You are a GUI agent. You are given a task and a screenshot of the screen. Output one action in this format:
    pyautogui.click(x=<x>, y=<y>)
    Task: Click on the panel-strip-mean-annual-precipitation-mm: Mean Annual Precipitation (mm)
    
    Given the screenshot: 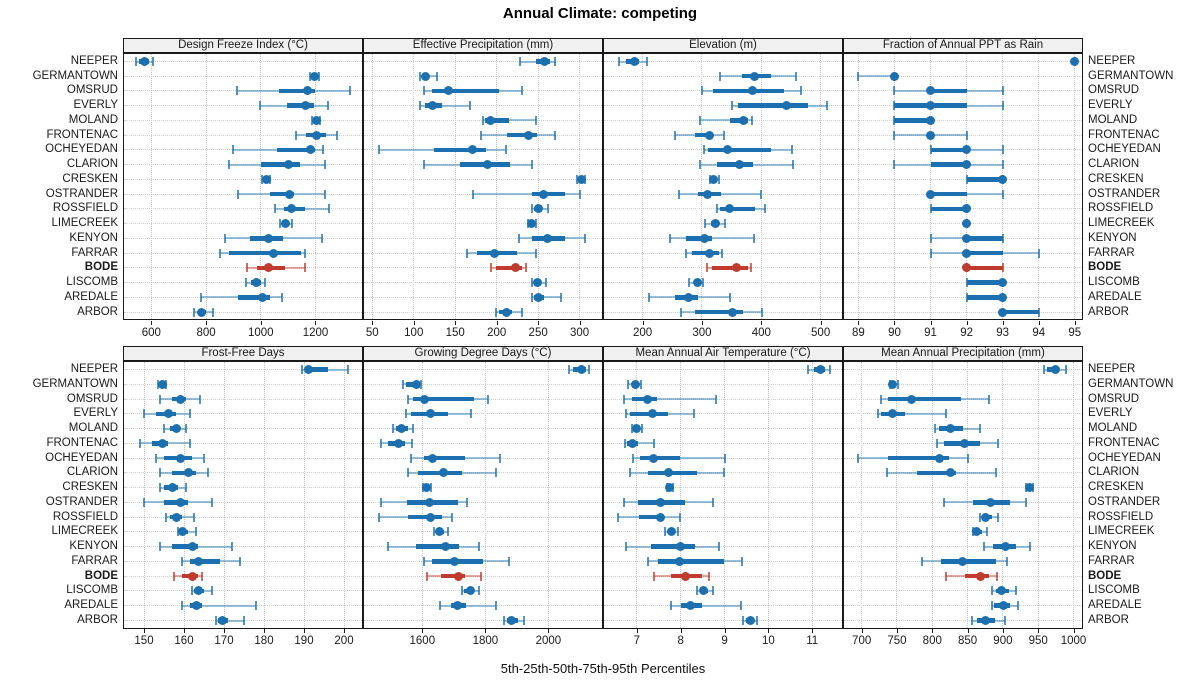 What is the action you would take?
    pyautogui.click(x=963, y=353)
    